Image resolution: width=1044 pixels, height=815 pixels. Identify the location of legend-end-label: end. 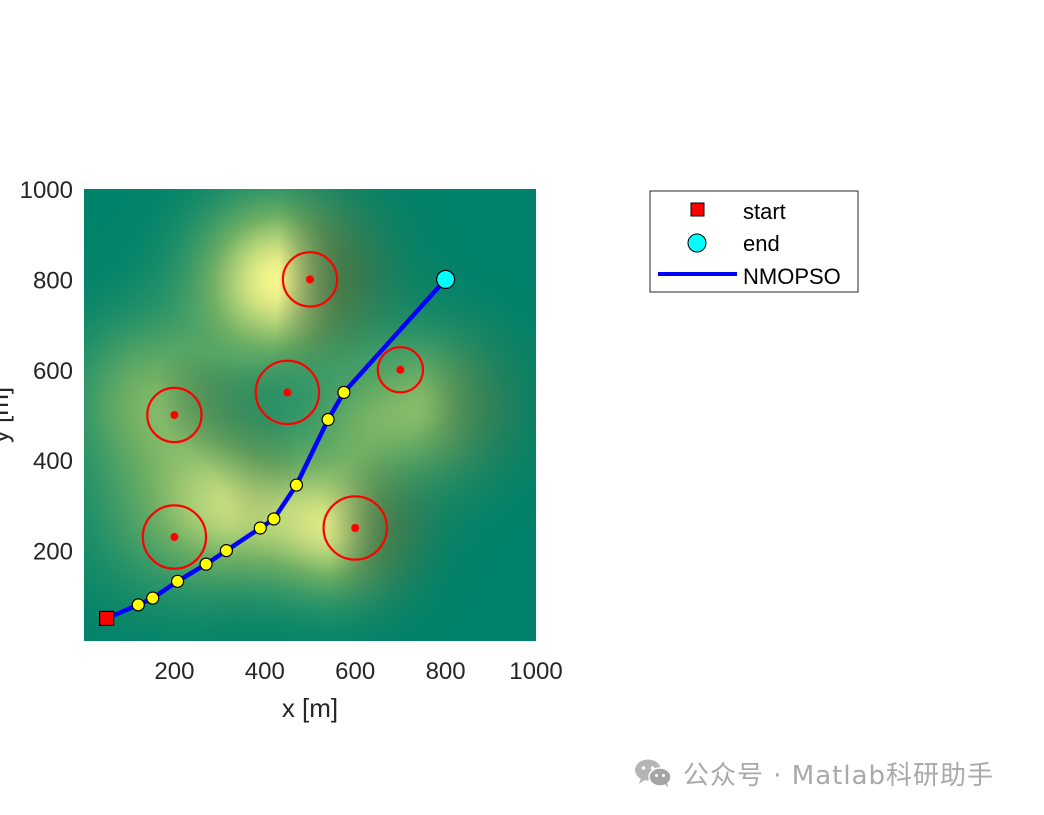
(761, 243).